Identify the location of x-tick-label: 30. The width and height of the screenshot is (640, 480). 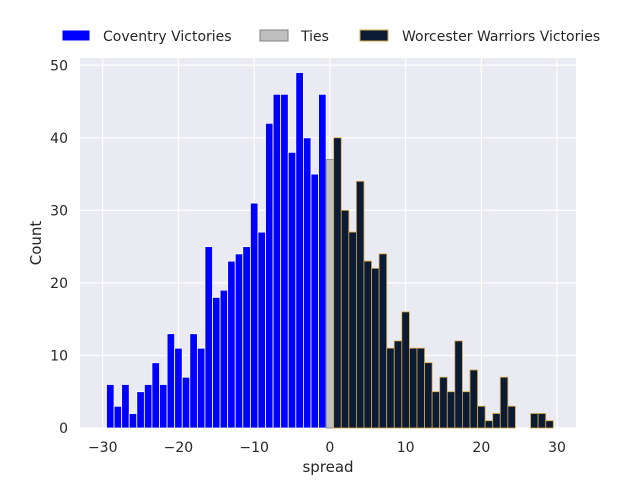
(557, 448).